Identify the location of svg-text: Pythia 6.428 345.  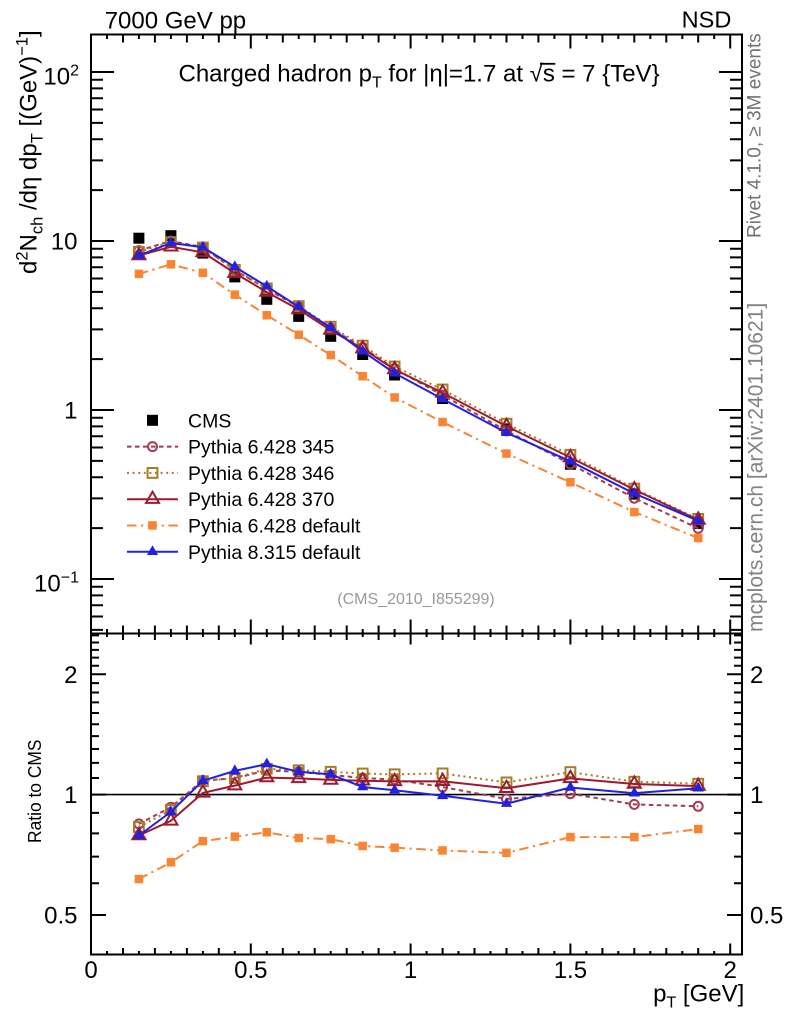
(261, 448).